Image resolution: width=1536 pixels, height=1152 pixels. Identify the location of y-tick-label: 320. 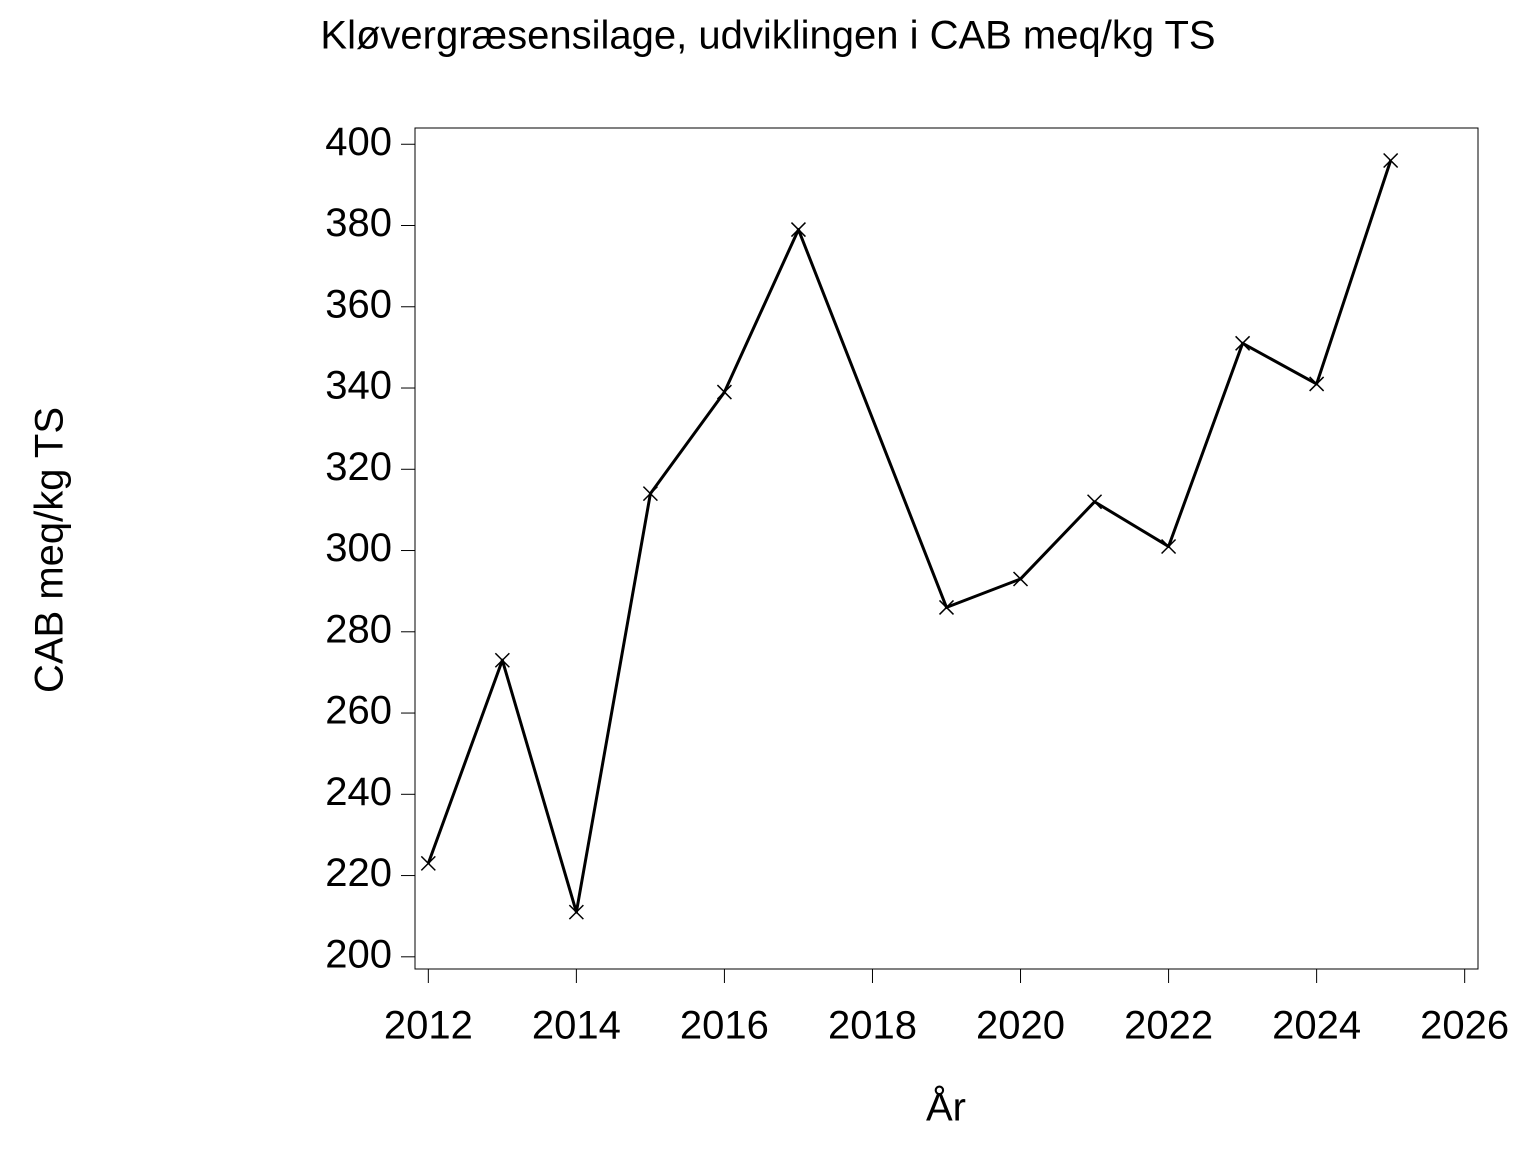
(358, 467).